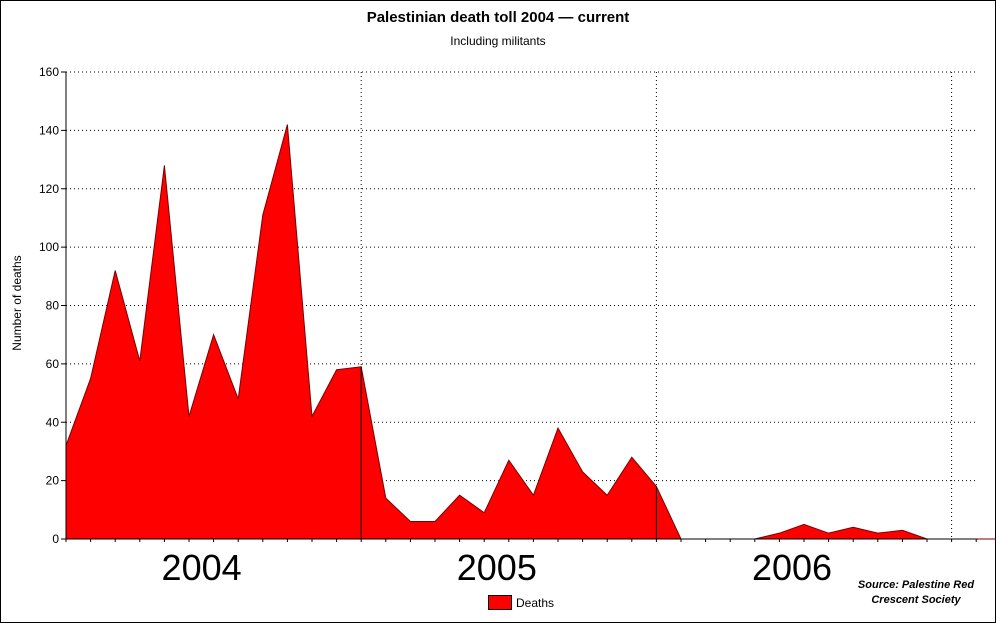 This screenshot has height=623, width=996. I want to click on legend: Deaths, so click(521, 602).